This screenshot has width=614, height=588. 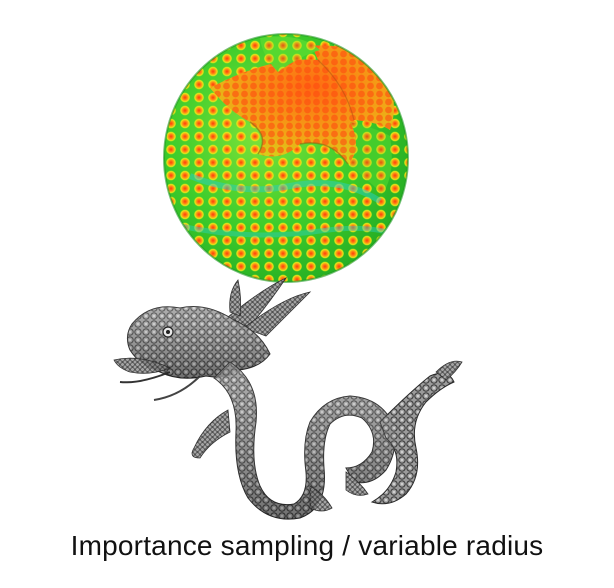 I want to click on figure-caption: Importance sampling / variable radius, so click(x=307, y=545).